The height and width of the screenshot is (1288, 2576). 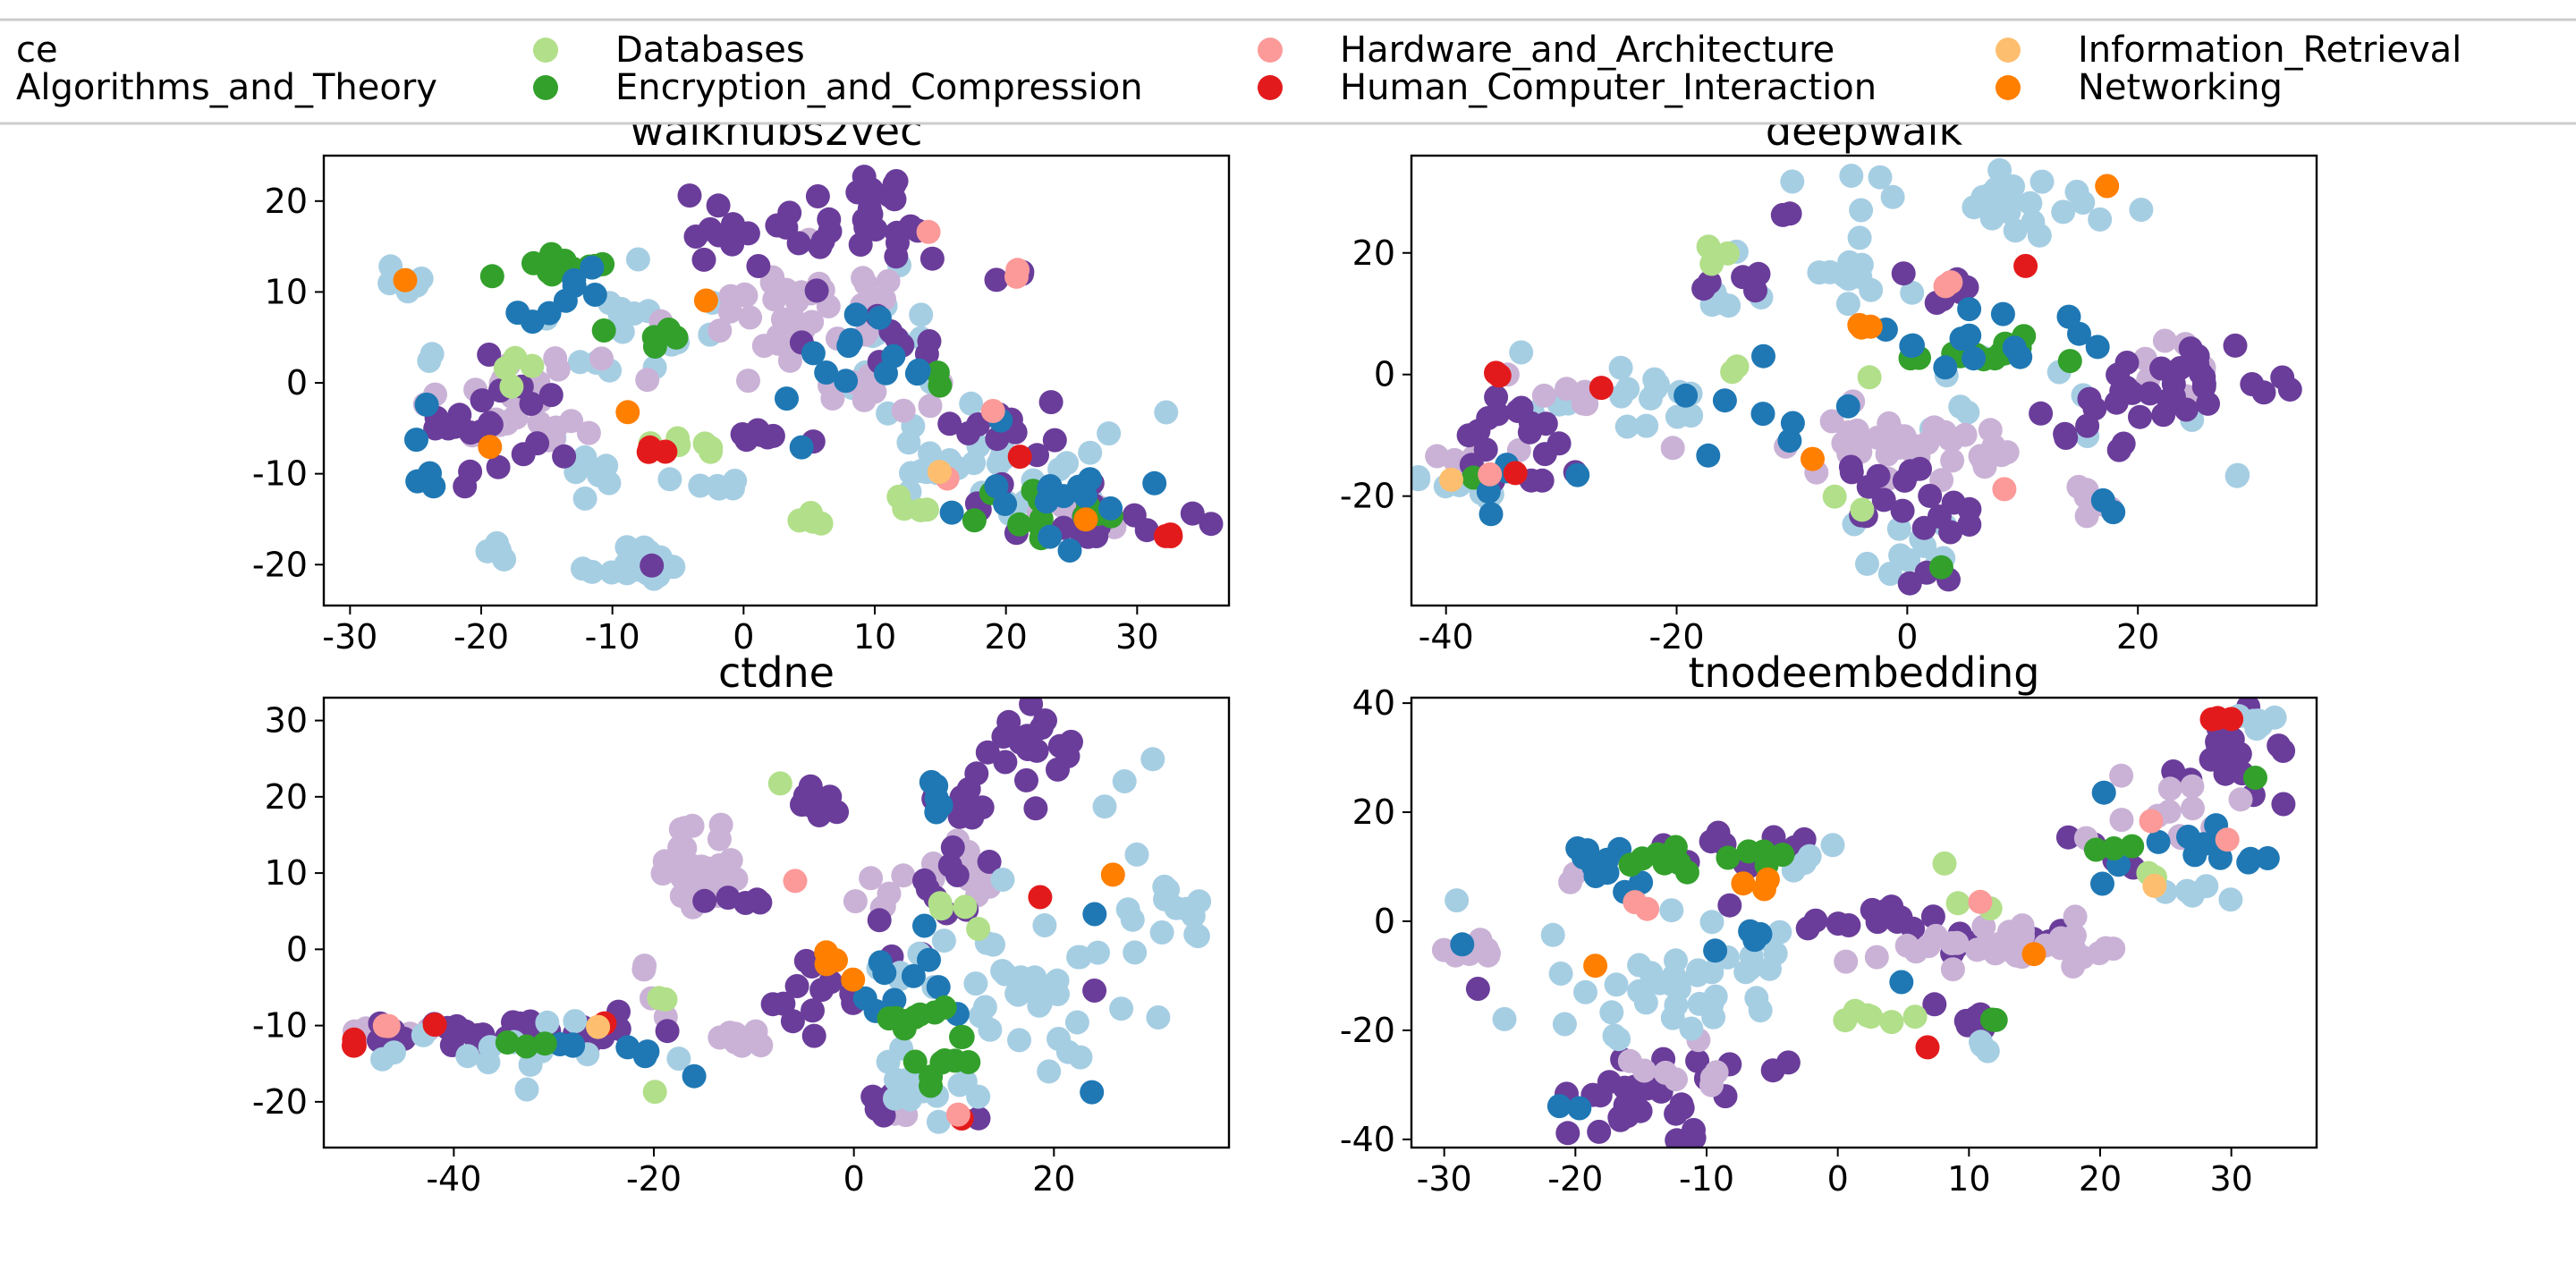 I want to click on x-tick-label: 30, so click(x=2230, y=1179).